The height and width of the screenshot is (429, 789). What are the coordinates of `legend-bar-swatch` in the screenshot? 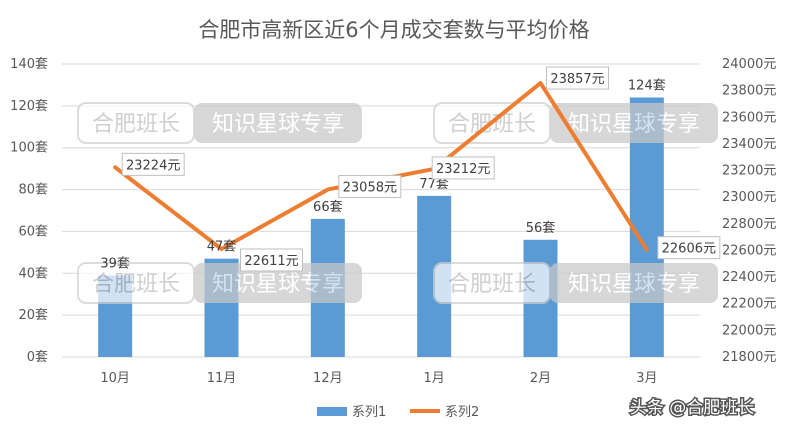 It's located at (332, 411).